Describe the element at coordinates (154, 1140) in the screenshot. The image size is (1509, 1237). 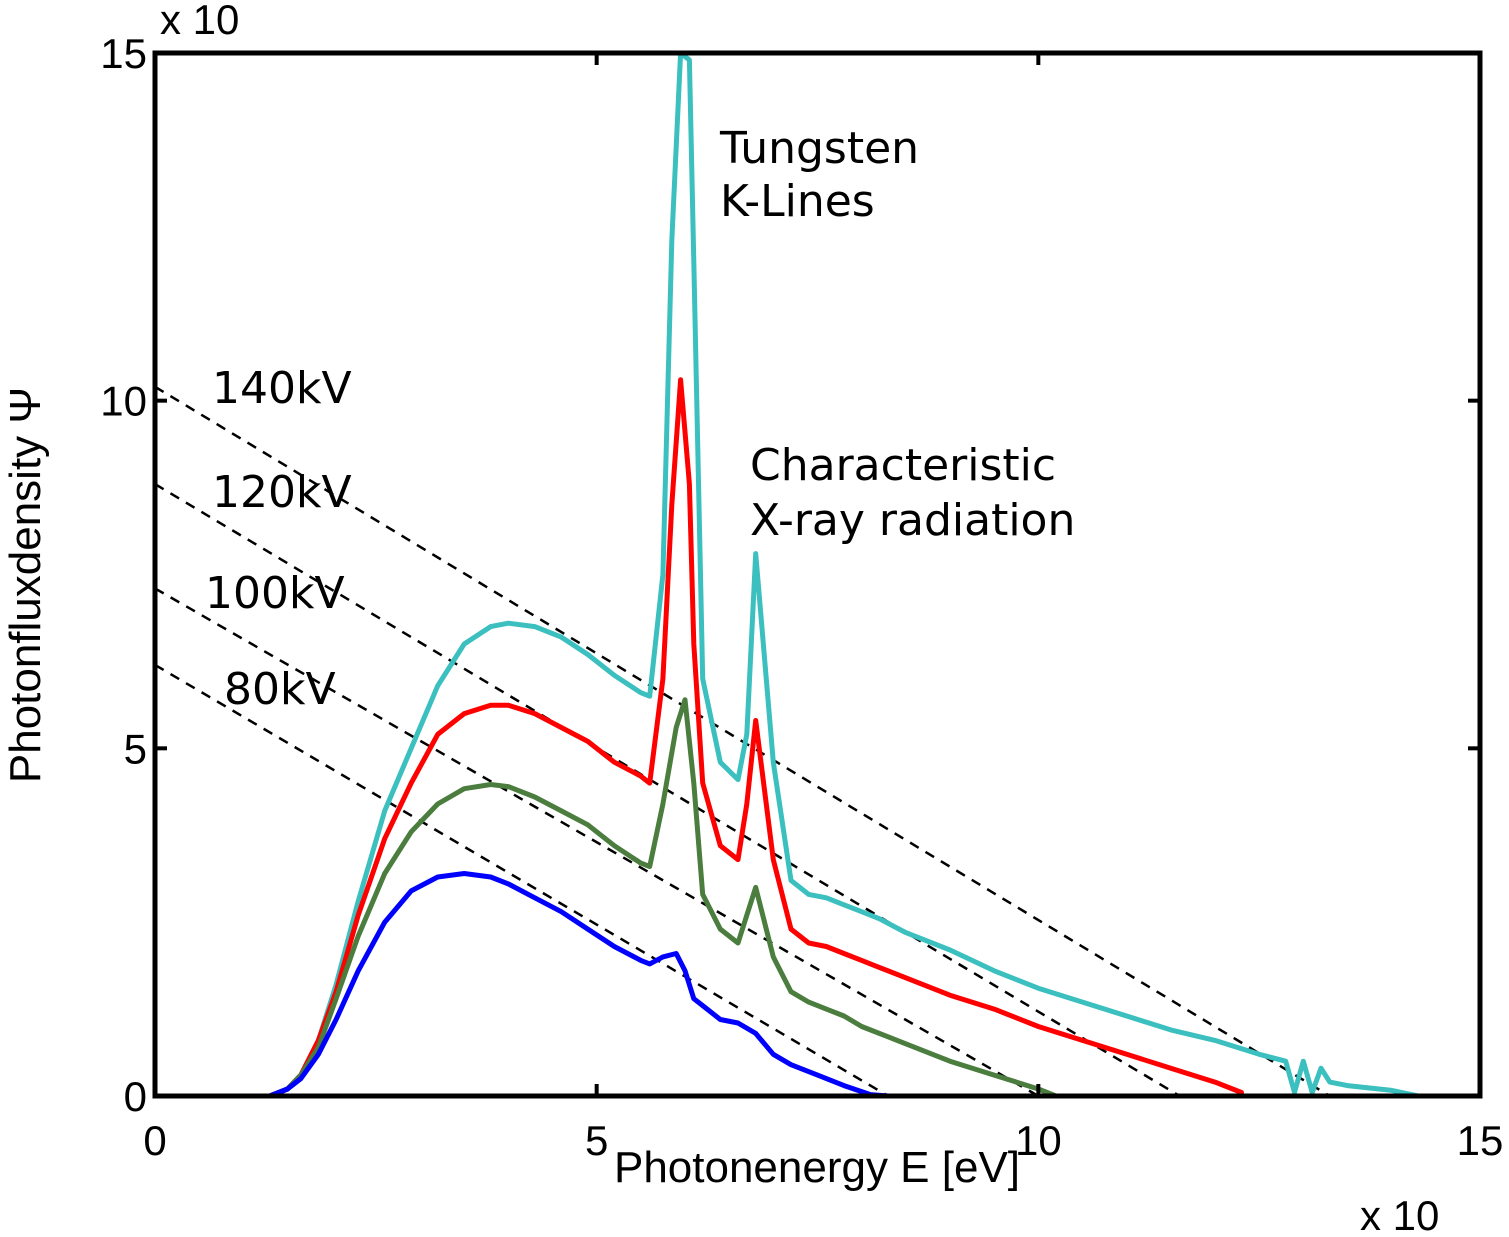
I see `x-tick-label-0: 0` at that location.